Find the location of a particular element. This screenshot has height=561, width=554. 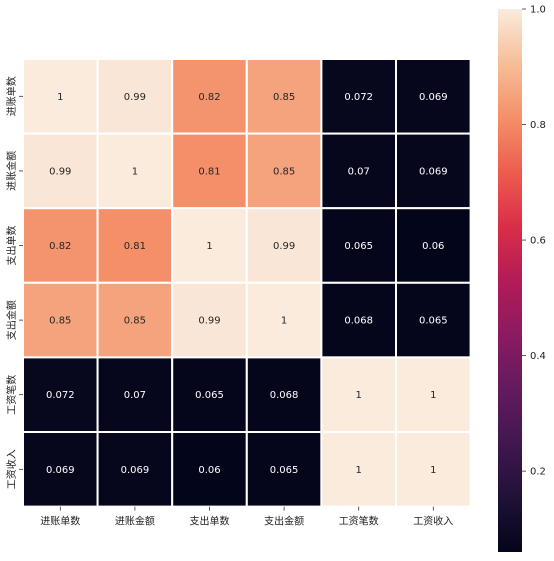

x-tick-label: 支出单数 is located at coordinates (210, 521).